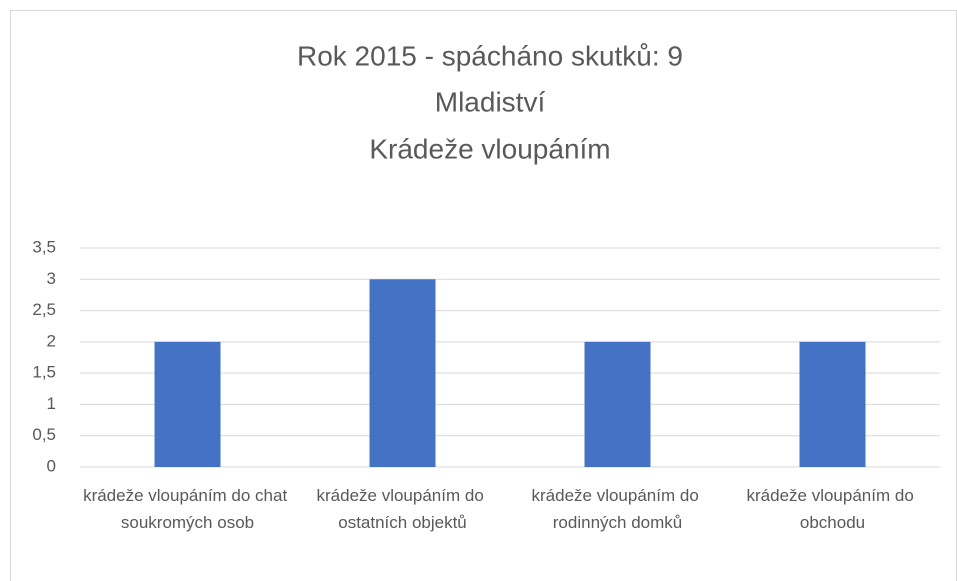  What do you see at coordinates (403, 509) in the screenshot?
I see `x-tick-label: krádeže vloupáním do ostatních objektů` at bounding box center [403, 509].